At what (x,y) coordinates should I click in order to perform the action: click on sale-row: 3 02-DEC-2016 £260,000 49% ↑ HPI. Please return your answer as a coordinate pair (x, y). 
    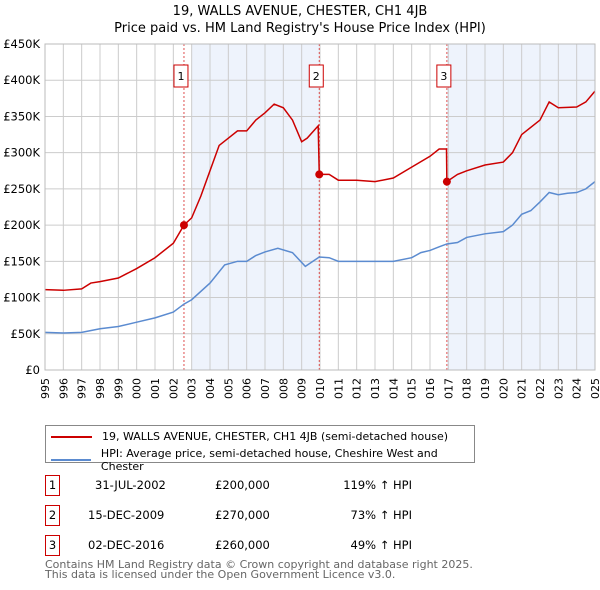
    Looking at the image, I should click on (245, 545).